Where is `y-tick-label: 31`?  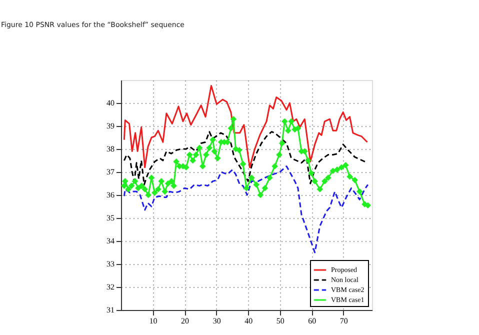
y-tick-label: 31 is located at coordinates (110, 310).